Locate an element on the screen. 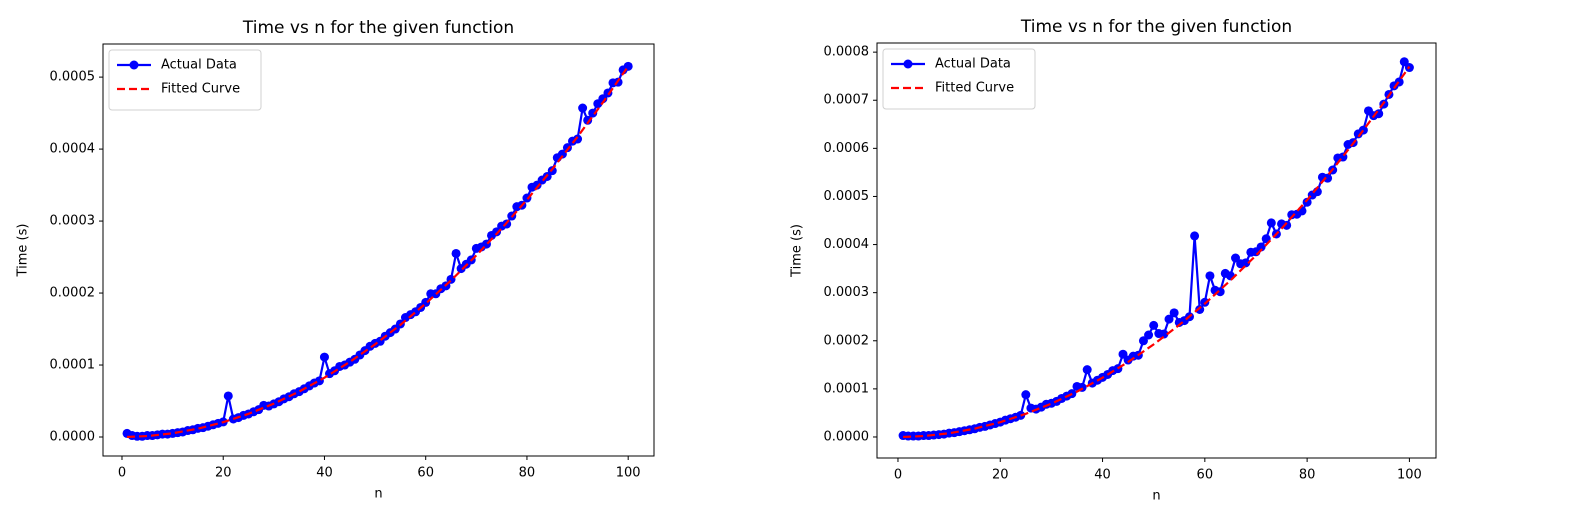 The image size is (1588, 526). y-tick-label: 0.0007 is located at coordinates (847, 100).